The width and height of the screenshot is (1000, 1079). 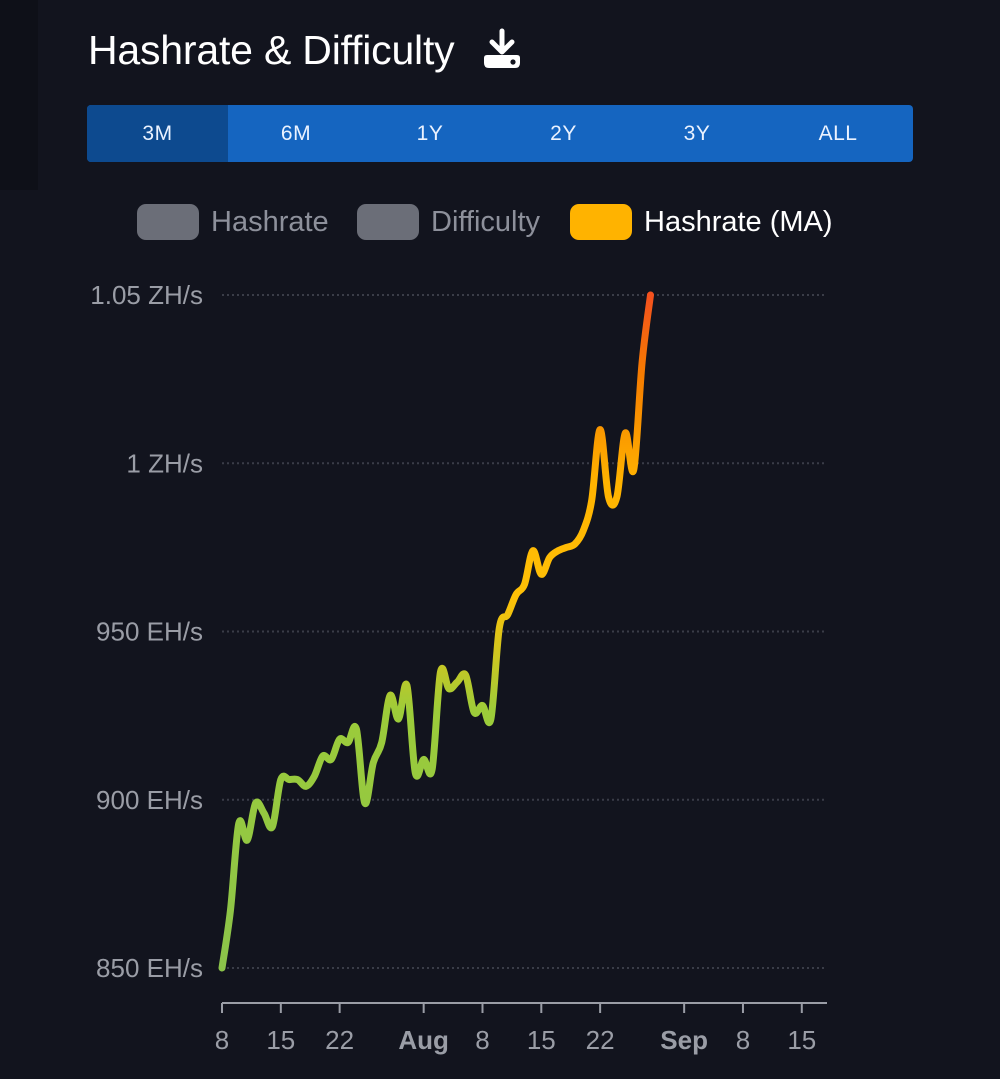 I want to click on y-axis: 850 EH/s 900 EH/s 950 EH/s 1 ZH/s 1.05 ZH/s, so click(x=146, y=631).